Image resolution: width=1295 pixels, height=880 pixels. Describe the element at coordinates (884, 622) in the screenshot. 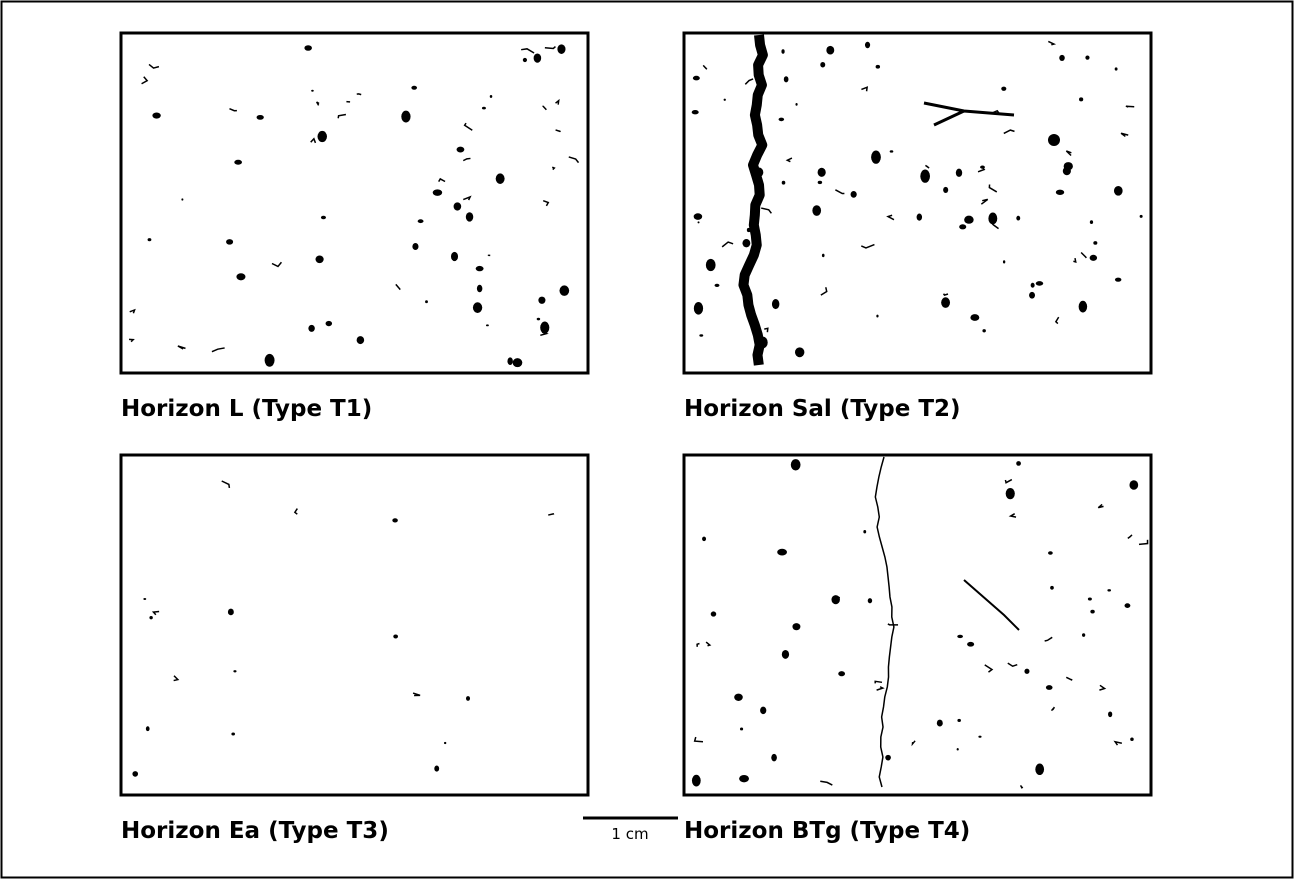

I see `crack` at that location.